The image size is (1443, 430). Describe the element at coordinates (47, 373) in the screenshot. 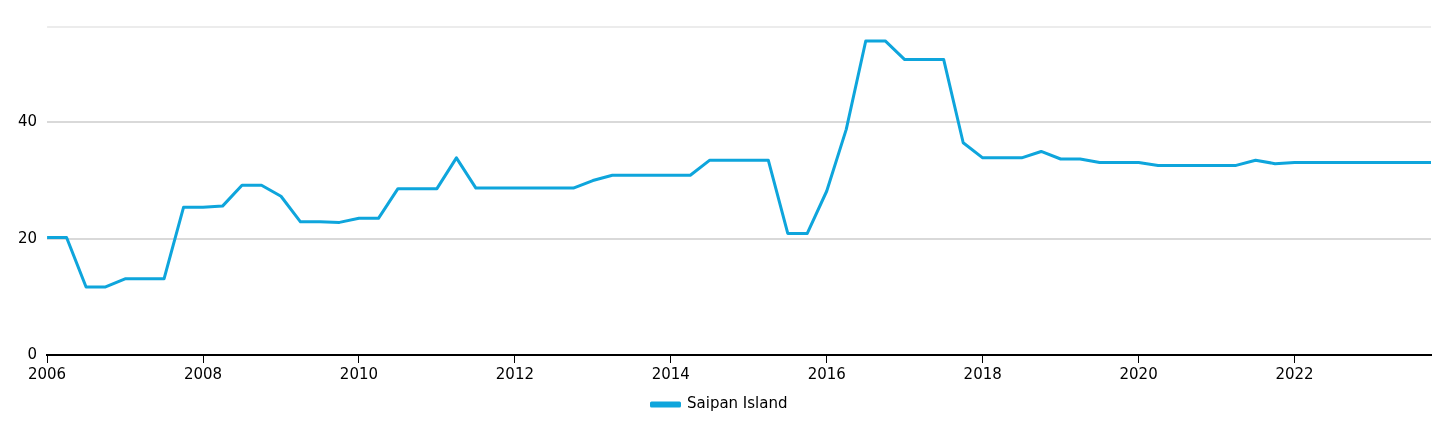

I see `x-tick-label: 2006` at that location.